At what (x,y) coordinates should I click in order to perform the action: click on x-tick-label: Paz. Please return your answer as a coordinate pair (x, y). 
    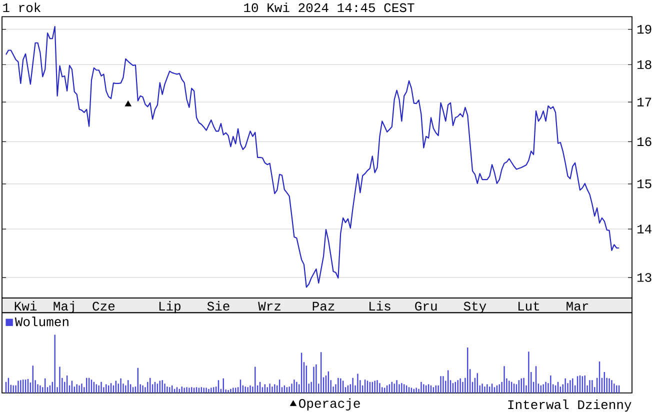
    Looking at the image, I should click on (323, 306).